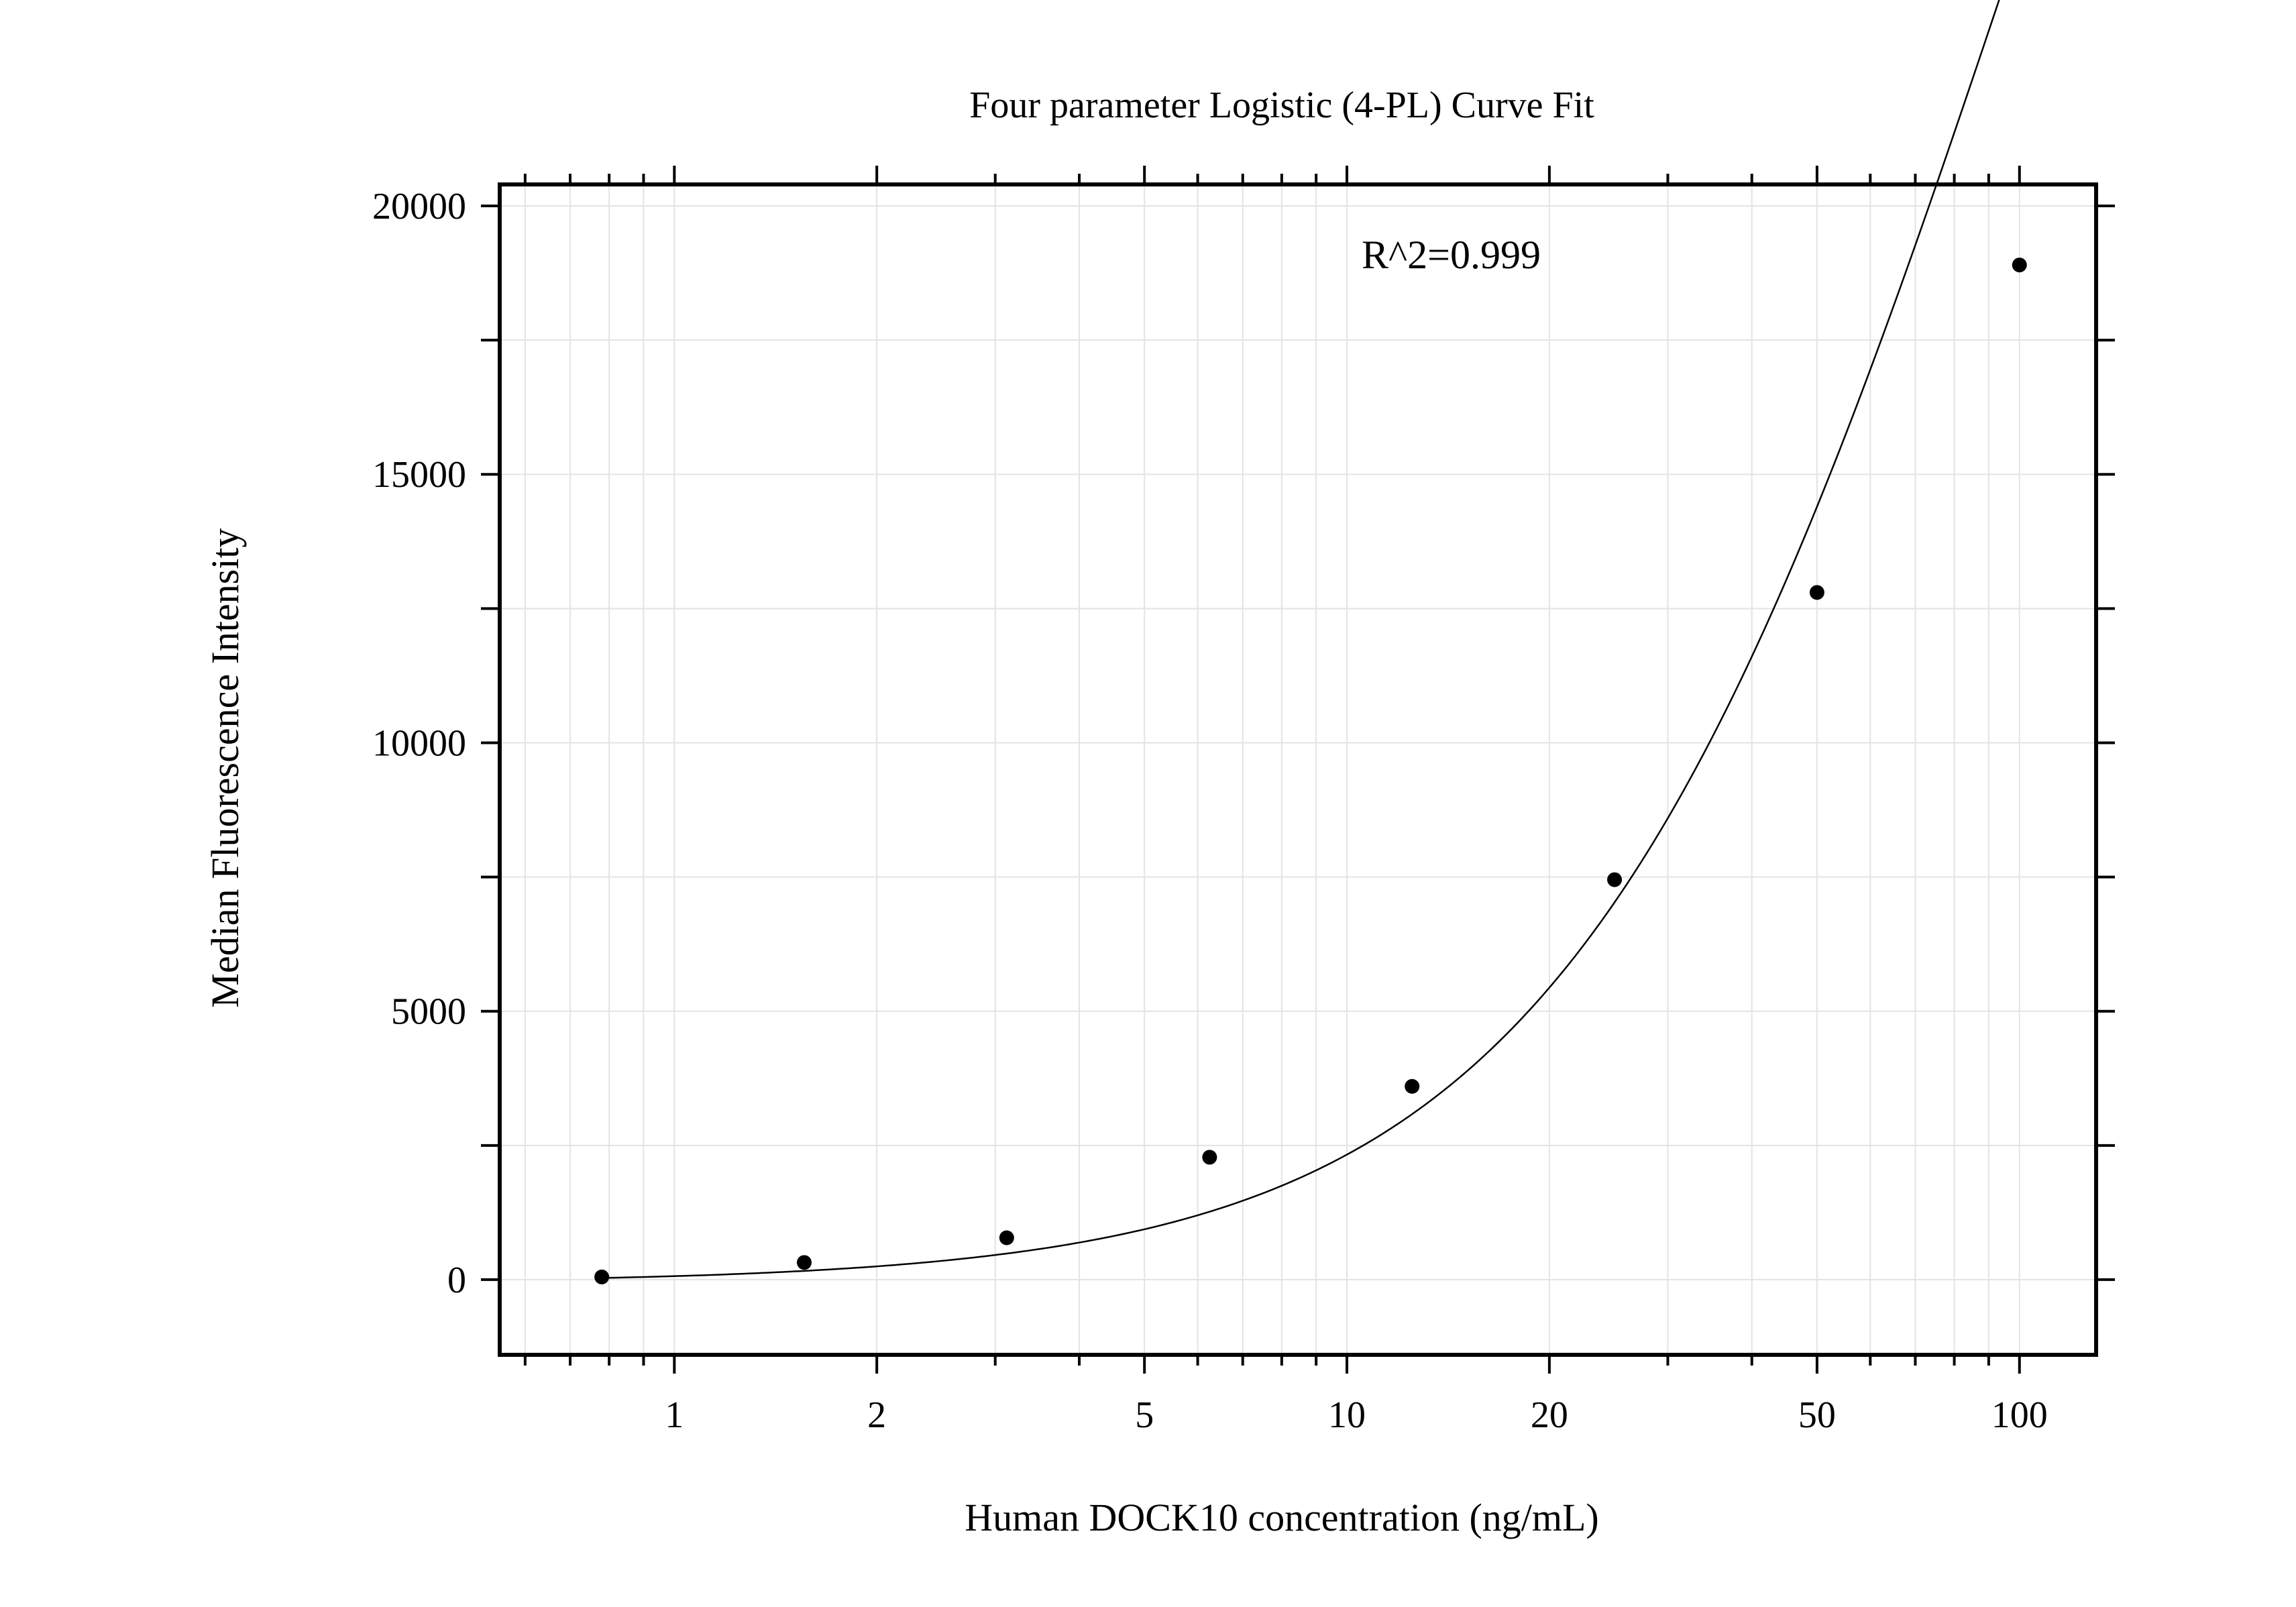 This screenshot has width=2296, height=1607. Describe the element at coordinates (1549, 1415) in the screenshot. I see `x-tick-label: 20` at that location.